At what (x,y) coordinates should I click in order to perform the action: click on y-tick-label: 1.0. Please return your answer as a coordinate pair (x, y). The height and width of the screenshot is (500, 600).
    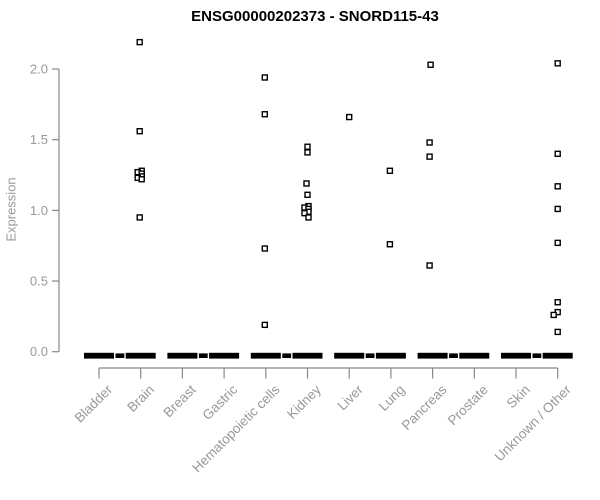
    Looking at the image, I should click on (39, 210).